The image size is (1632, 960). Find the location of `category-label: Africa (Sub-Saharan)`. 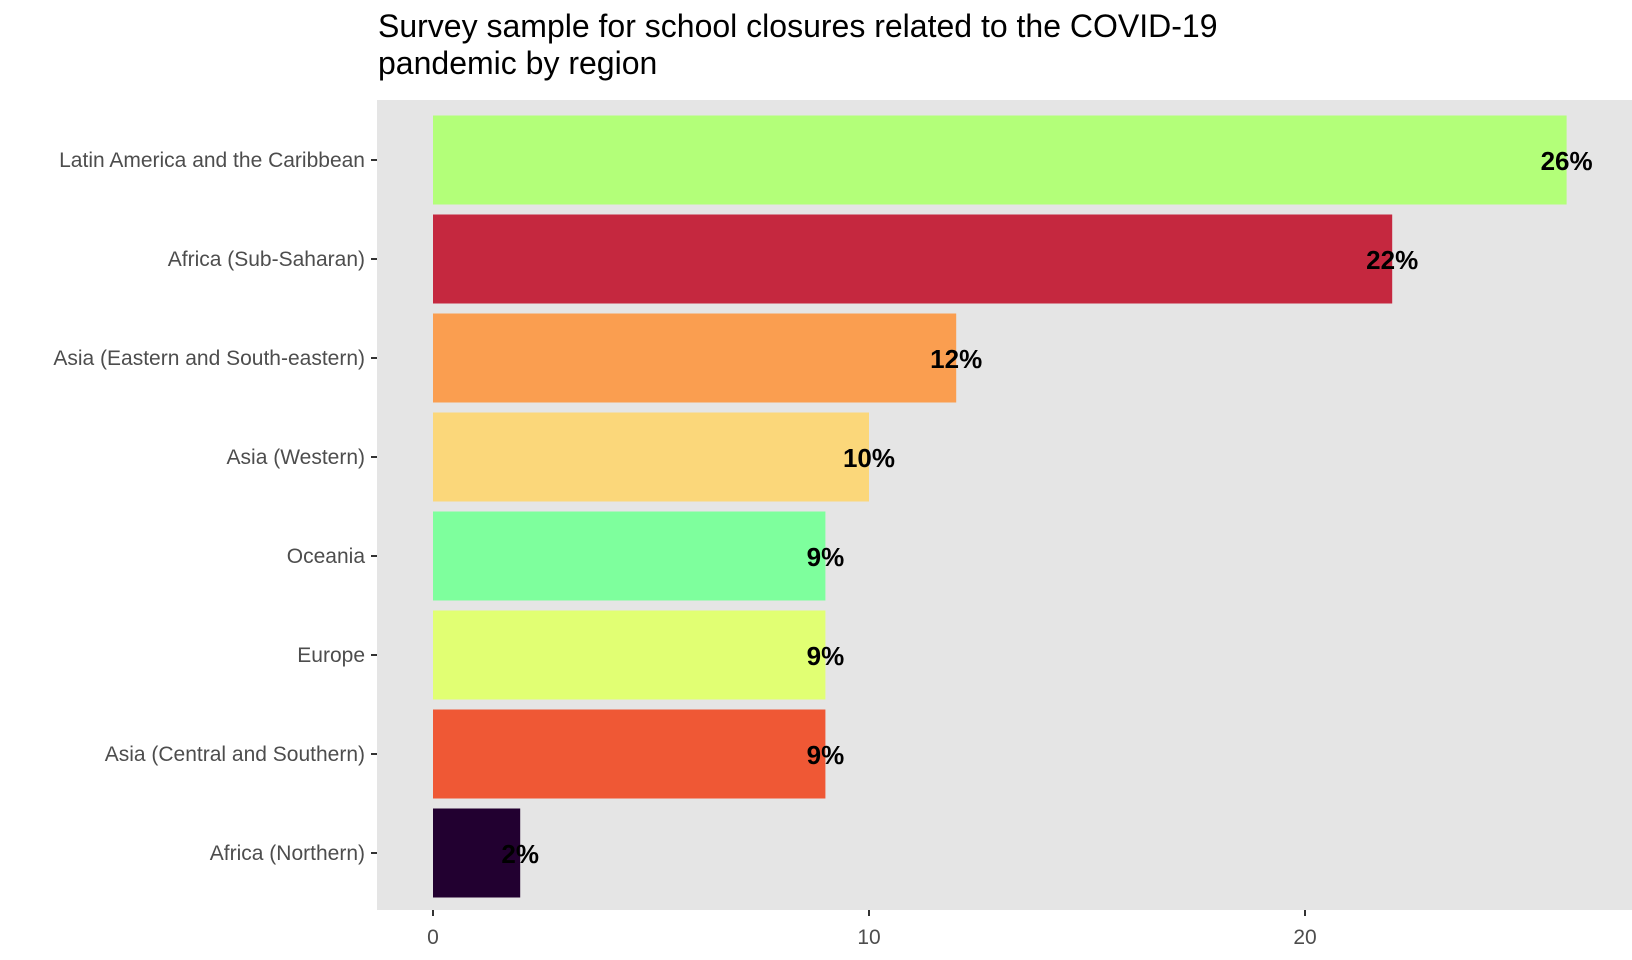

category-label: Africa (Sub-Saharan) is located at coordinates (266, 259).